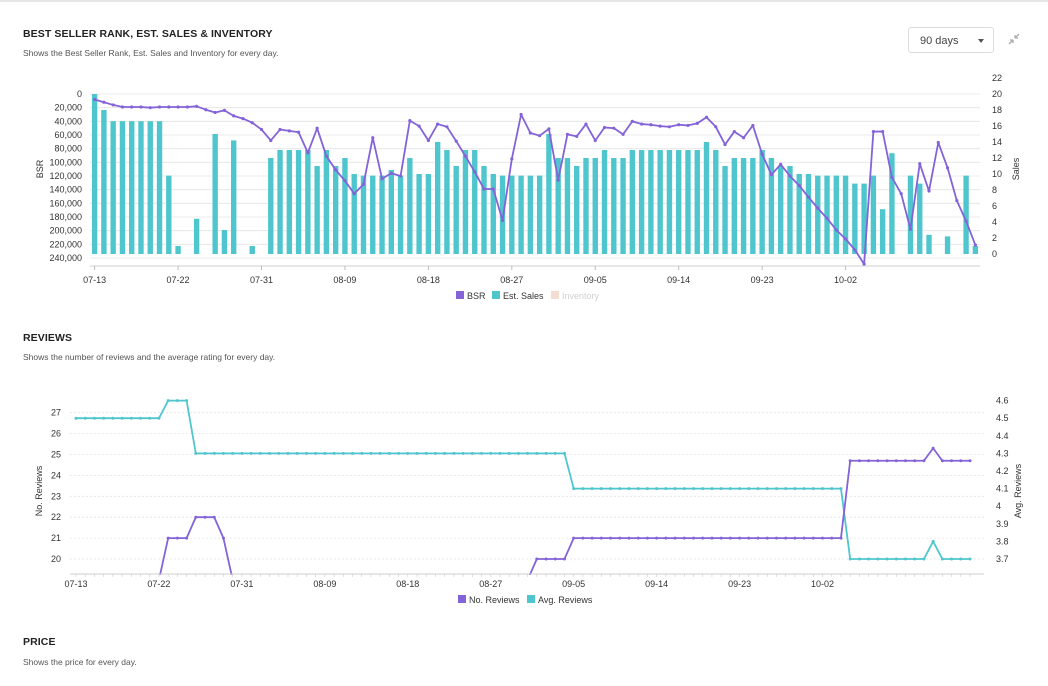 The width and height of the screenshot is (1048, 686). Describe the element at coordinates (65, 244) in the screenshot. I see `y-left-tick-label: 220,000` at that location.